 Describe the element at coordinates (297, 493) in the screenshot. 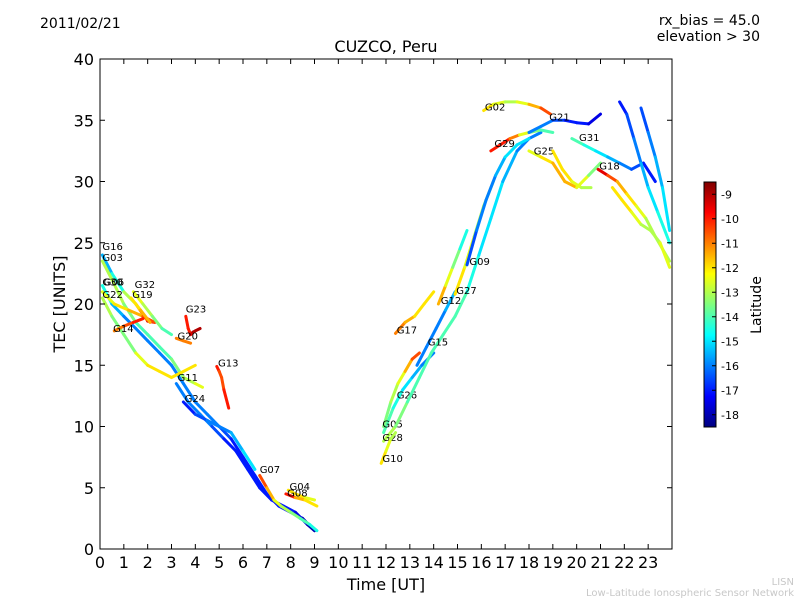

I see `series-label: G08` at that location.